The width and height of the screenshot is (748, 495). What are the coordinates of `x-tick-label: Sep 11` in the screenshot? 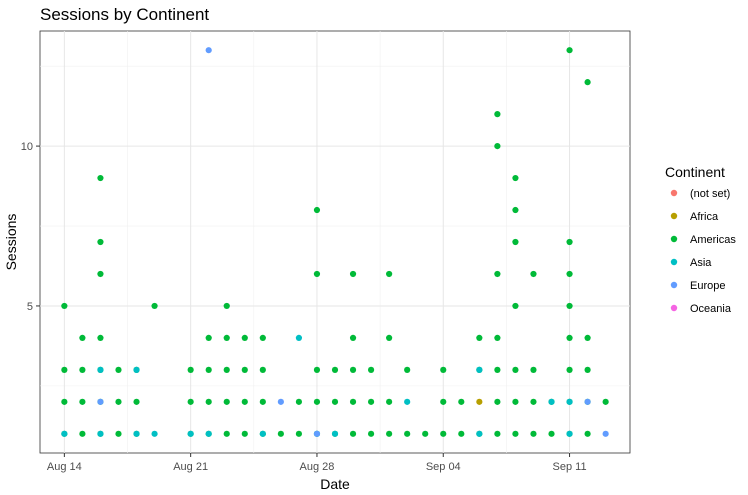 It's located at (570, 467).